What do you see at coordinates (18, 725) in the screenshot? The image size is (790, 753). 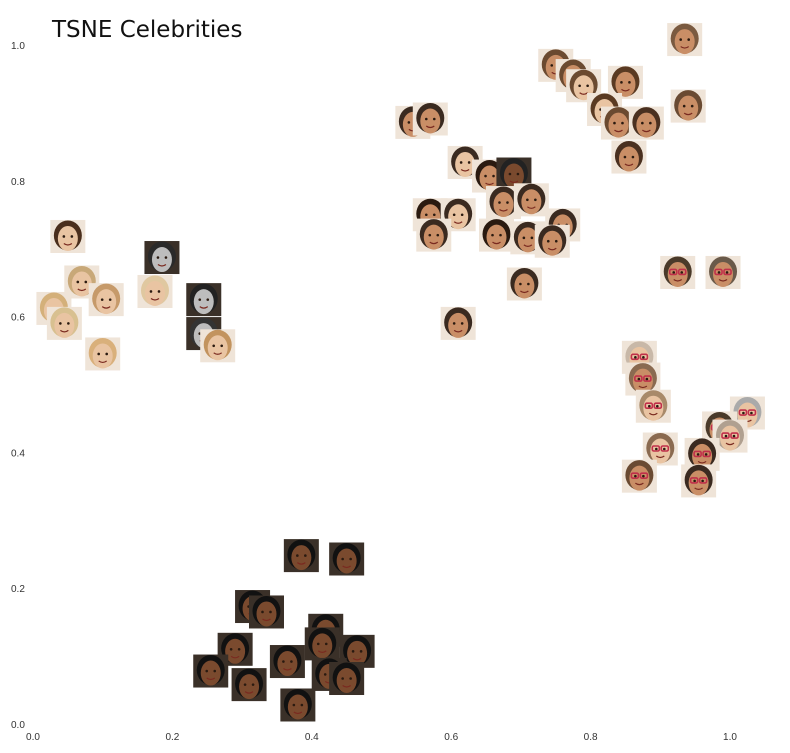 I see `y-tick-label: 0.0` at bounding box center [18, 725].